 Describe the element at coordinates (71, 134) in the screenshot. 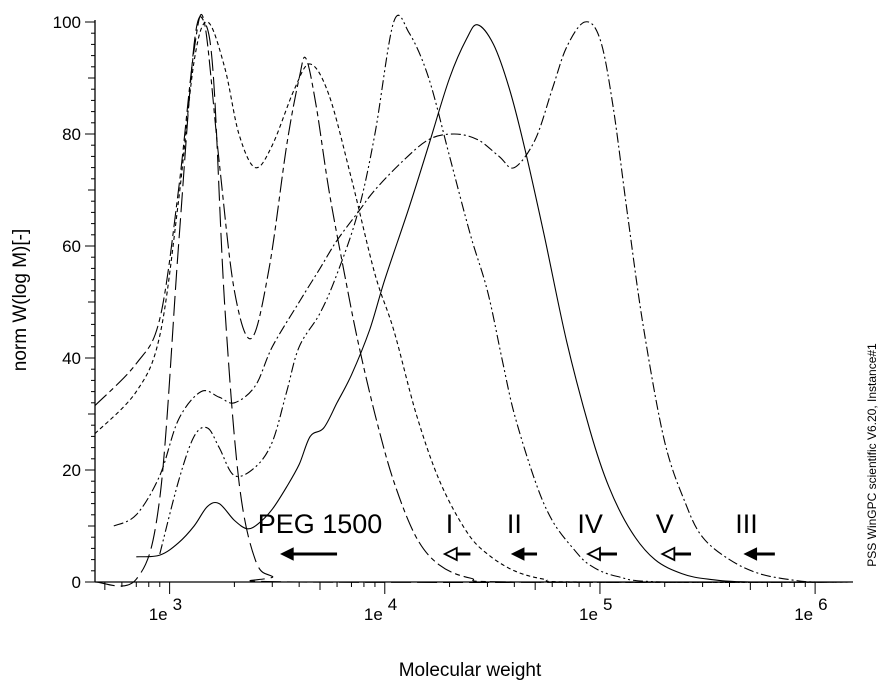

I see `y-tick-label: 80` at that location.